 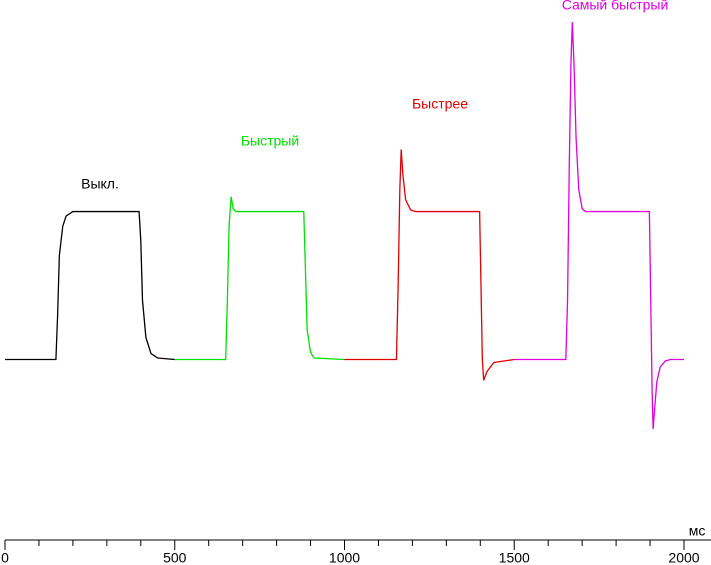 I want to click on series-label: Выкл., so click(x=100, y=184).